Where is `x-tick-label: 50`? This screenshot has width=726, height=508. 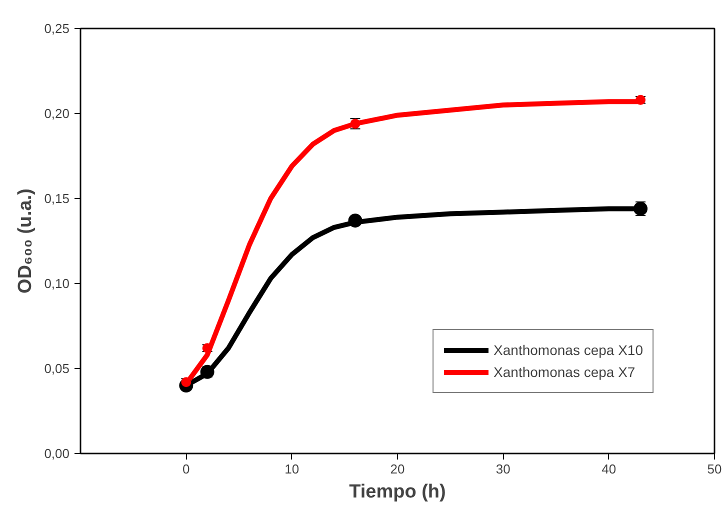 x-tick-label: 50 is located at coordinates (714, 469).